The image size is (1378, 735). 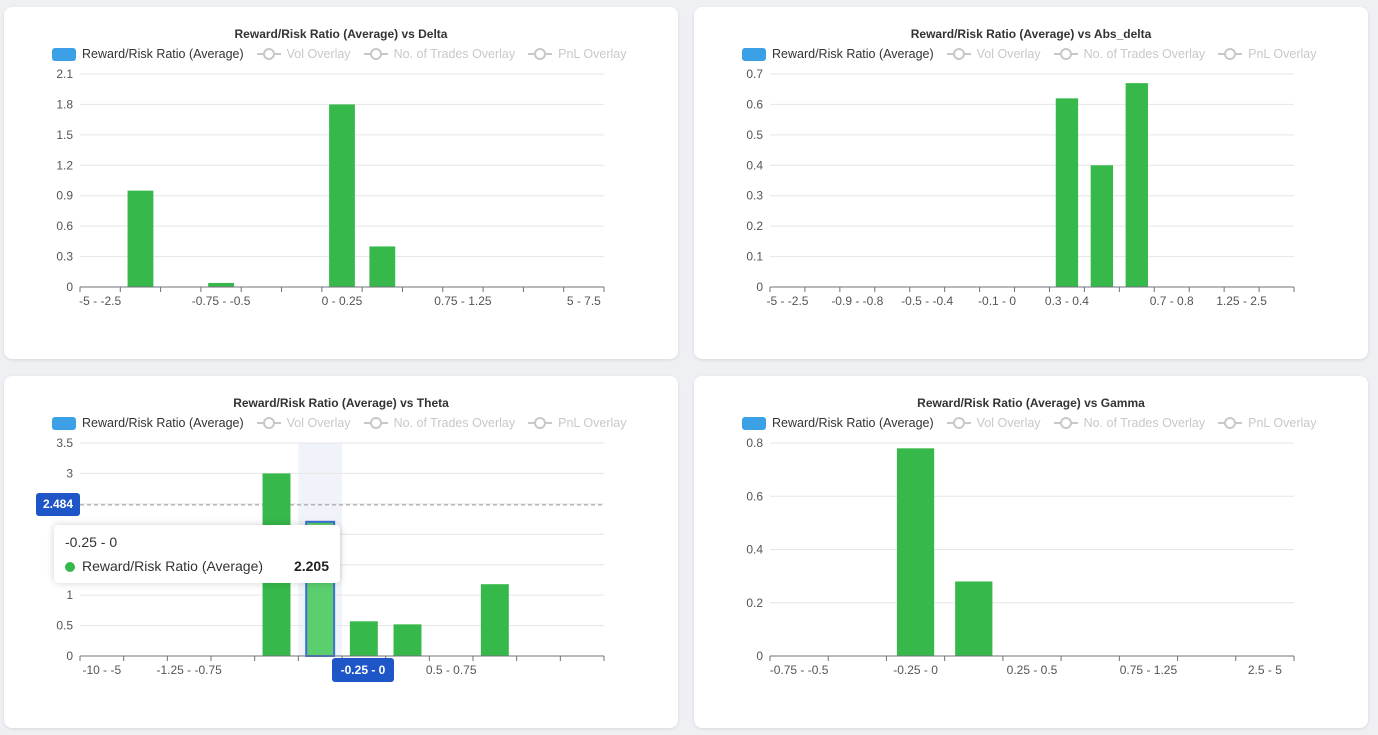 What do you see at coordinates (1067, 301) in the screenshot?
I see `x-tick-label: 0.3 - 0.4` at bounding box center [1067, 301].